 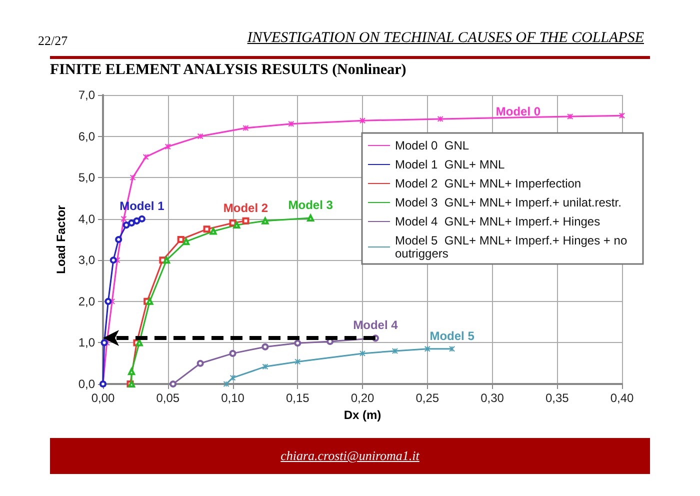 What do you see at coordinates (87, 136) in the screenshot?
I see `y-tick-label: 6,0` at bounding box center [87, 136].